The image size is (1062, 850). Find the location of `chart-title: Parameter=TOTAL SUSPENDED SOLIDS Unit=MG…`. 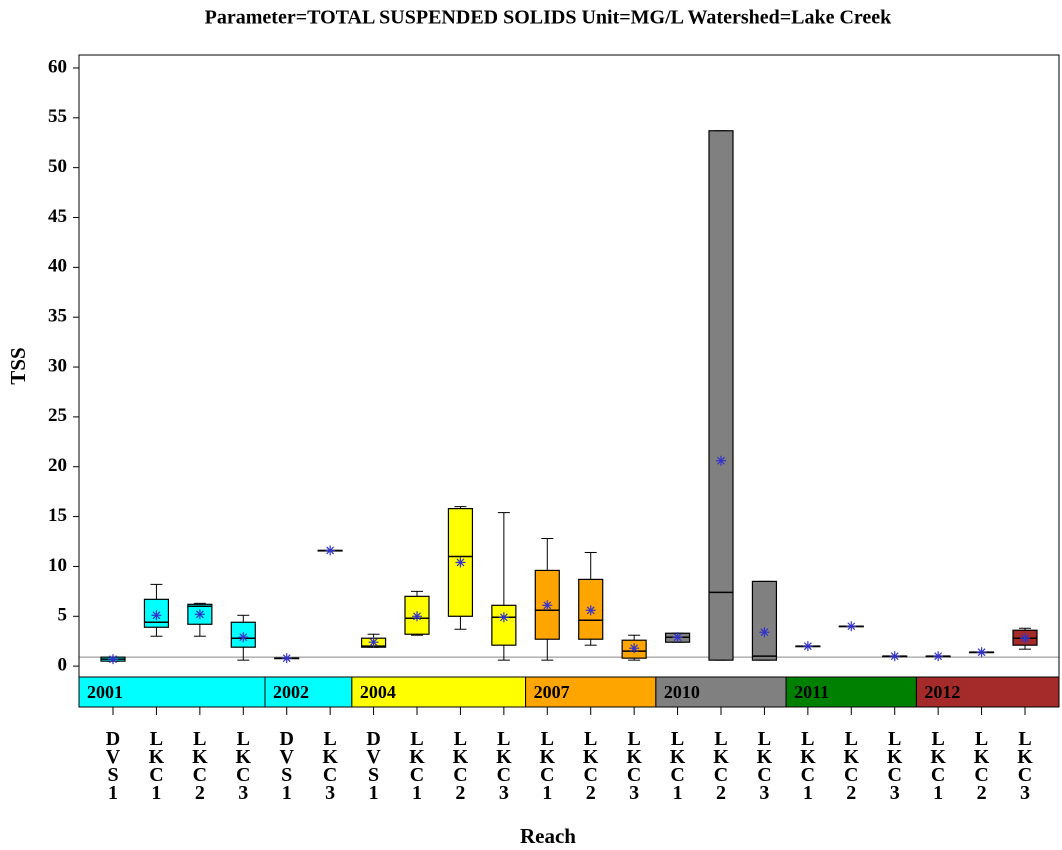

chart-title: Parameter=TOTAL SUSPENDED SOLIDS Unit=MG… is located at coordinates (549, 18).